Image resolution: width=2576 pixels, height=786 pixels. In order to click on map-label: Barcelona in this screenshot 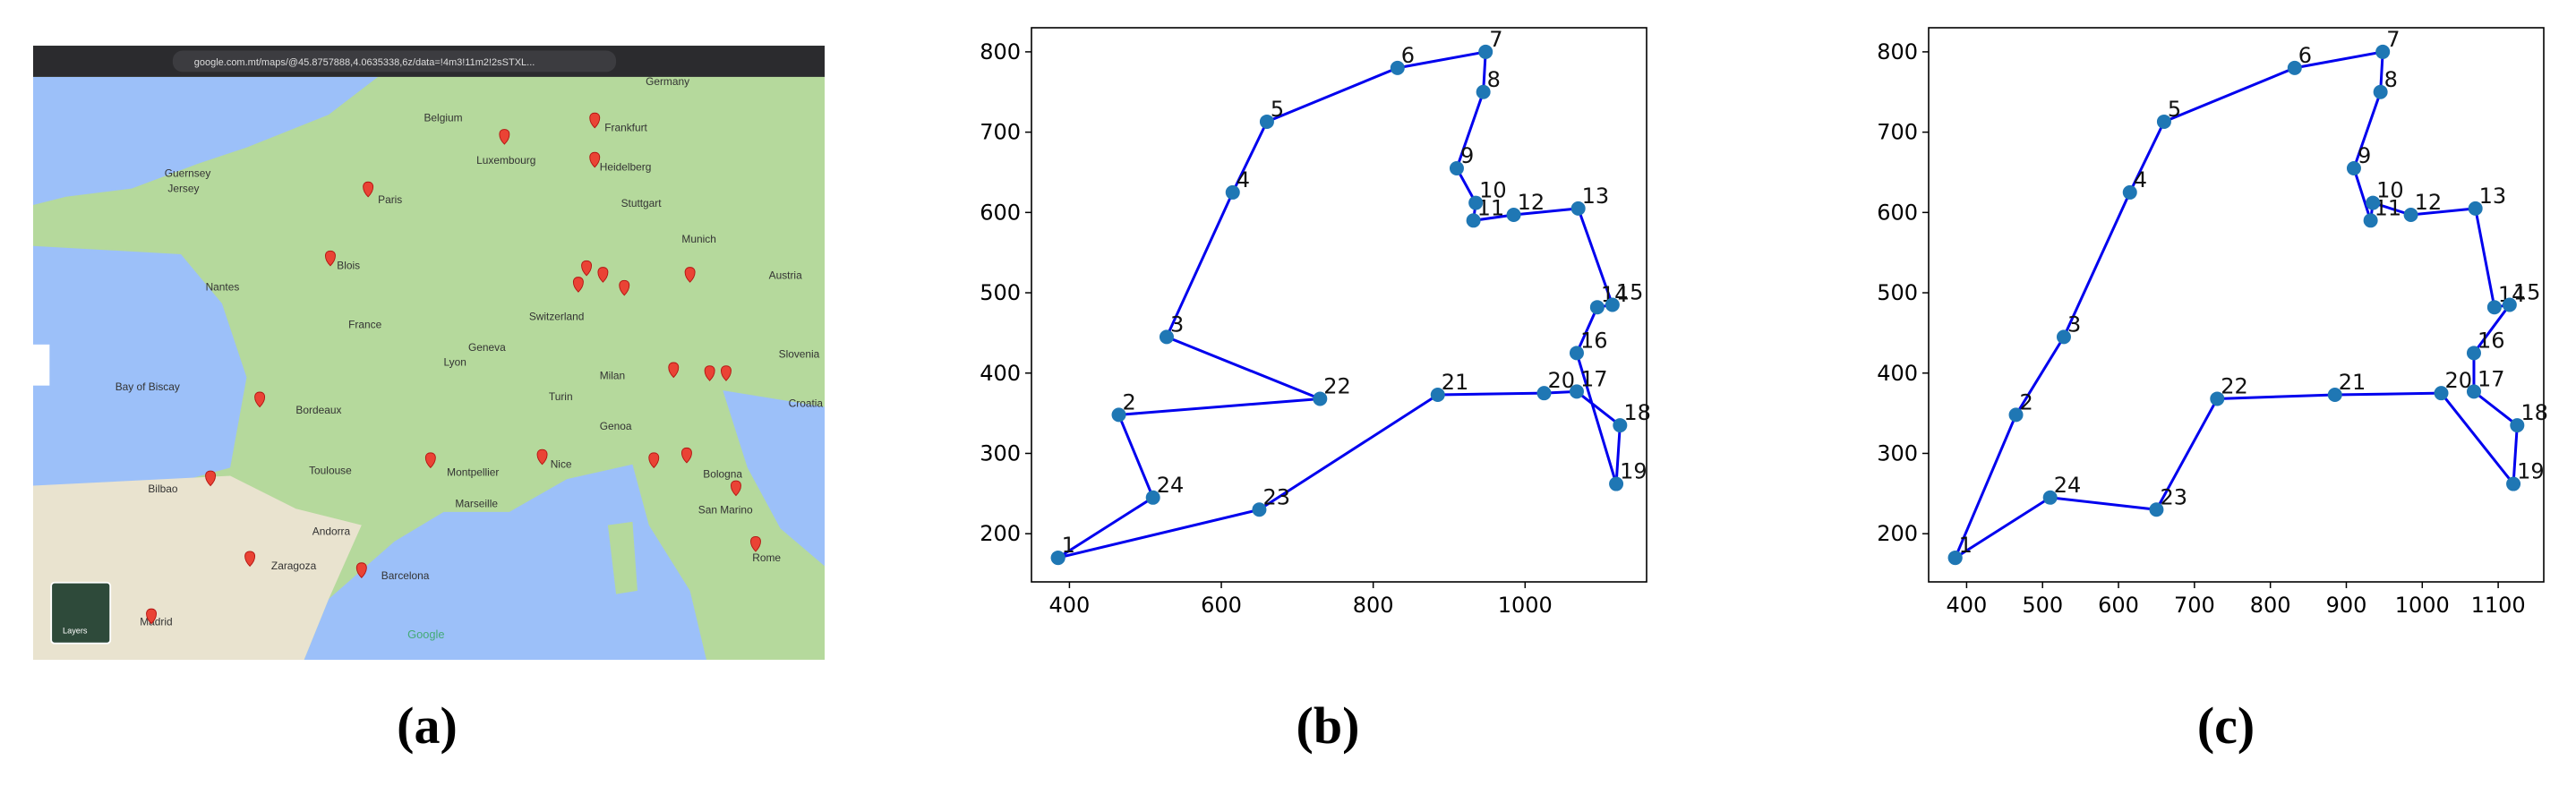, I will do `click(405, 575)`.